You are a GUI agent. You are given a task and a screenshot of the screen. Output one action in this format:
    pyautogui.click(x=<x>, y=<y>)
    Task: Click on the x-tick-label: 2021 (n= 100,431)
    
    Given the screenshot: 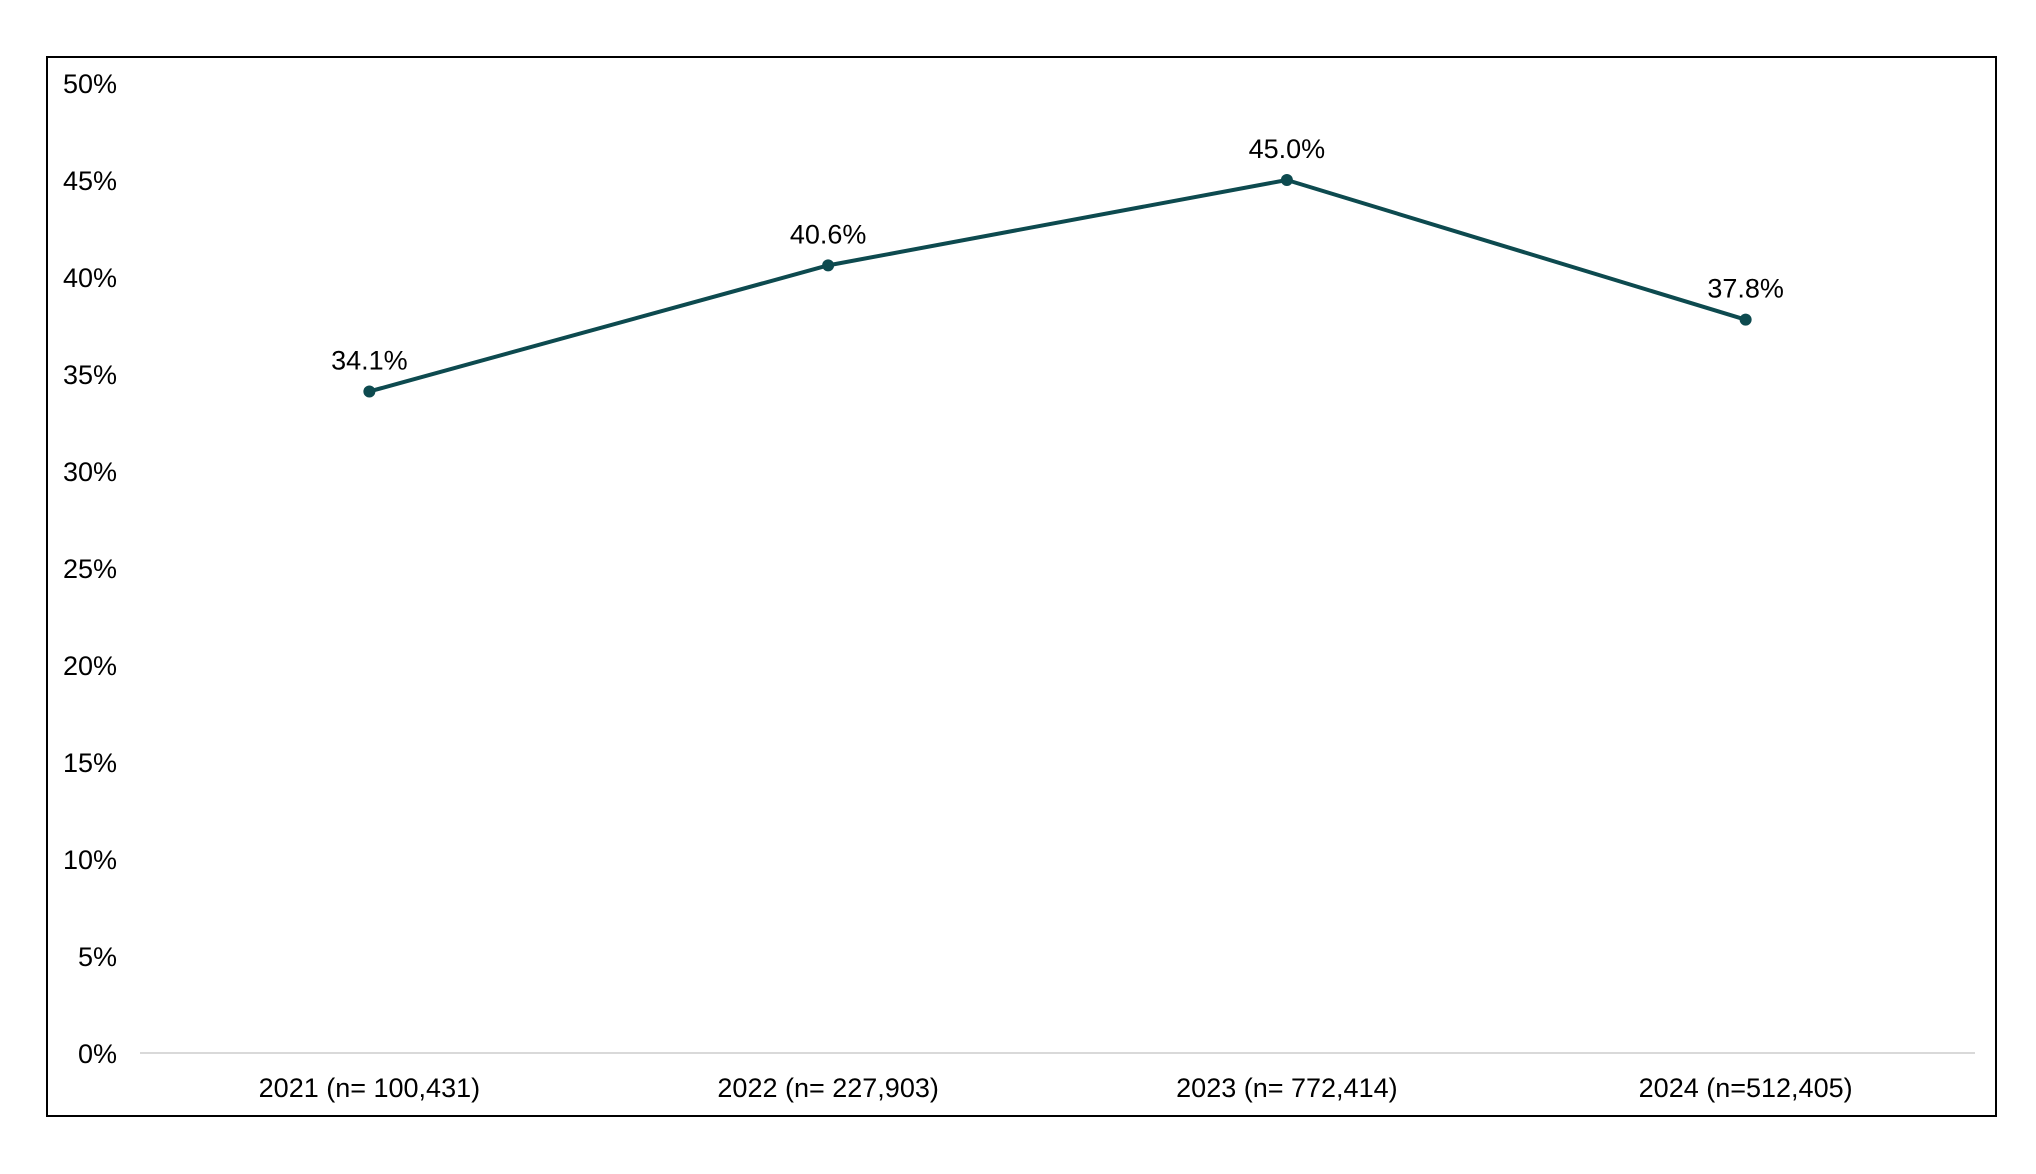 What is the action you would take?
    pyautogui.click(x=369, y=1088)
    